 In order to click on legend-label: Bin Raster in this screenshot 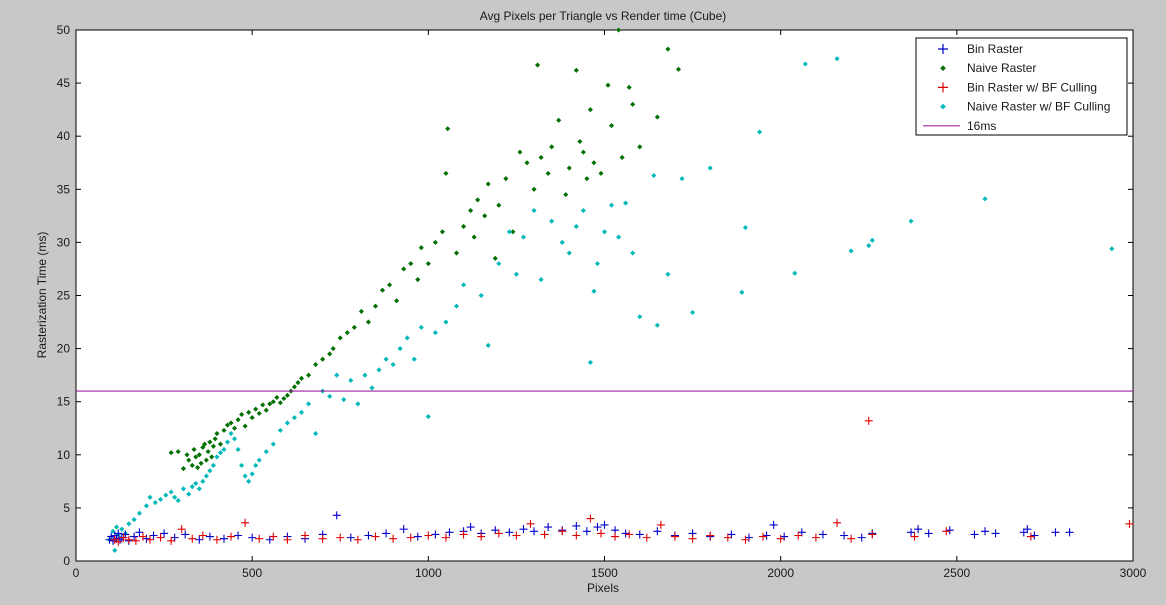, I will do `click(995, 49)`.